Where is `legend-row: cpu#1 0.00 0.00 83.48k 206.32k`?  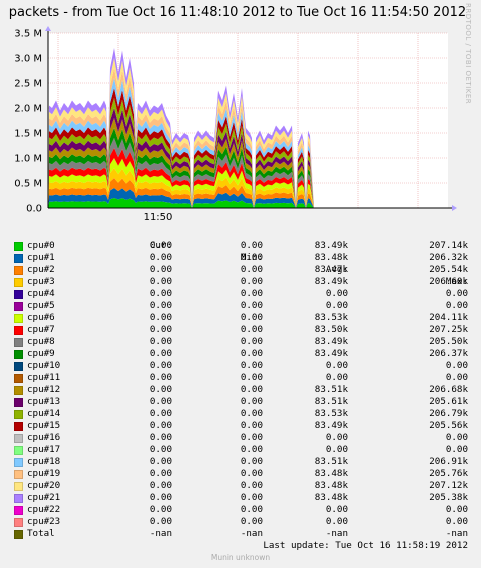
legend-row: cpu#1 0.00 0.00 83.48k 206.32k is located at coordinates (241, 258).